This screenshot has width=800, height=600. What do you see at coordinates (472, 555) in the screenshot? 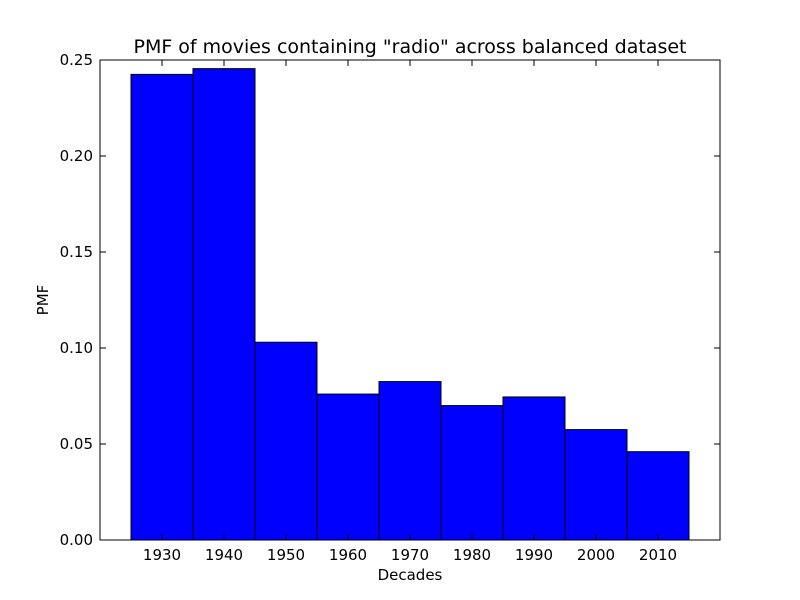
I see `x-tick-label-1980: 1980` at bounding box center [472, 555].